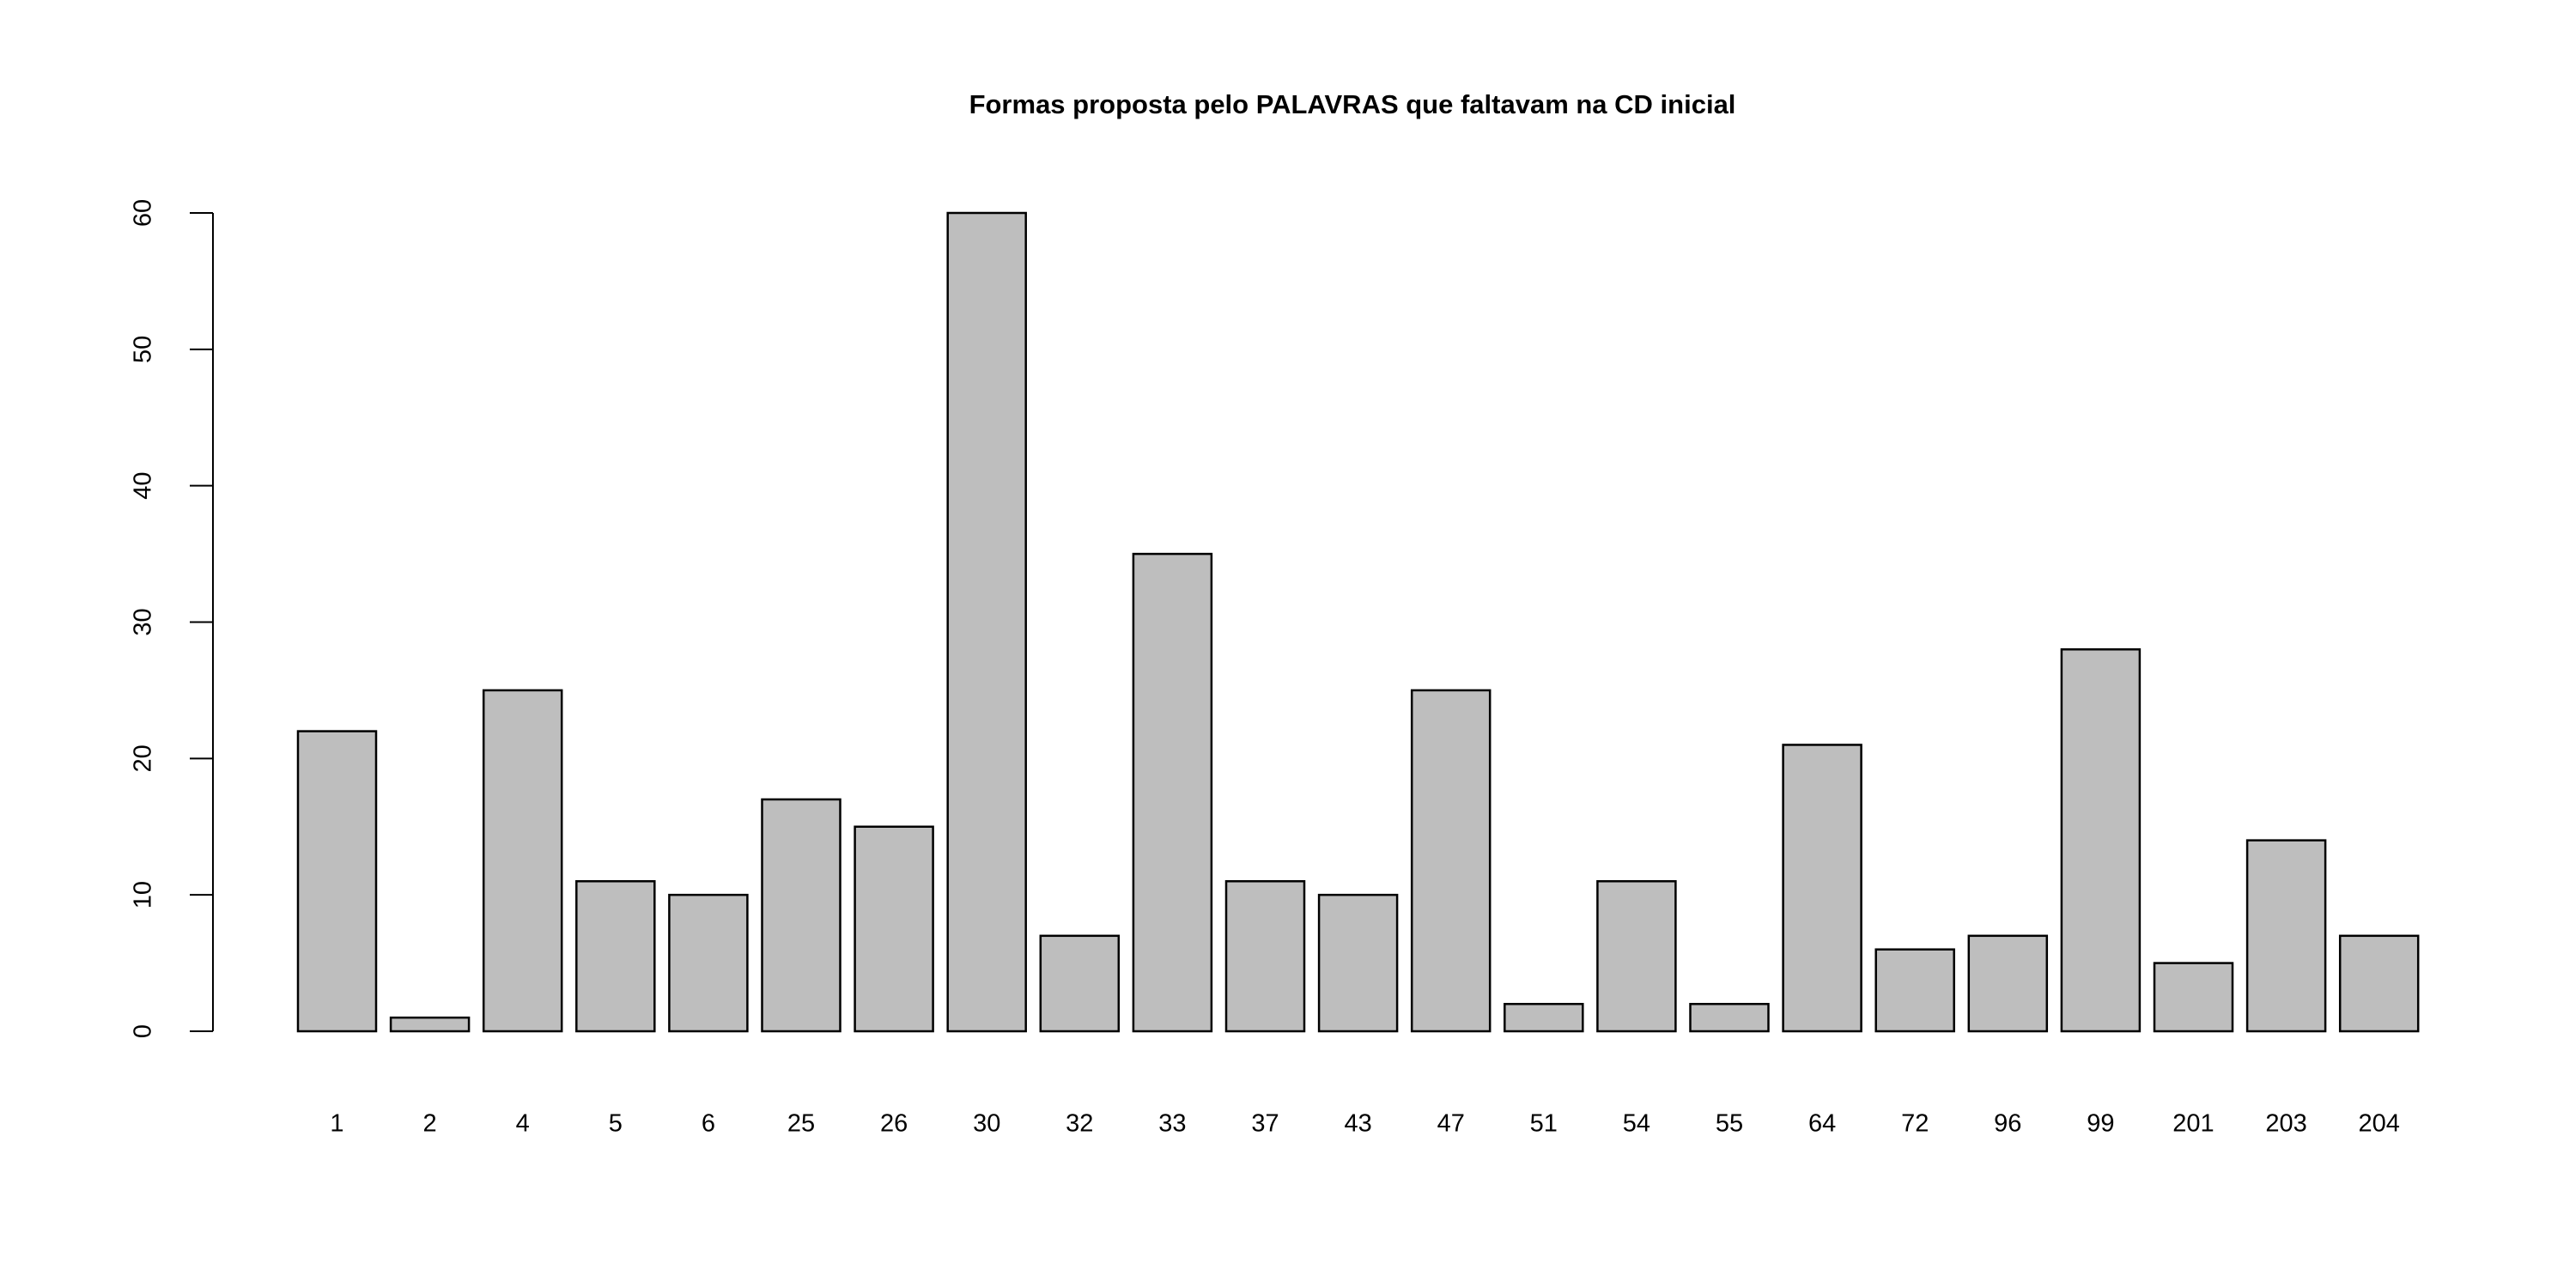  What do you see at coordinates (801, 1124) in the screenshot?
I see `x-tick-label: 25` at bounding box center [801, 1124].